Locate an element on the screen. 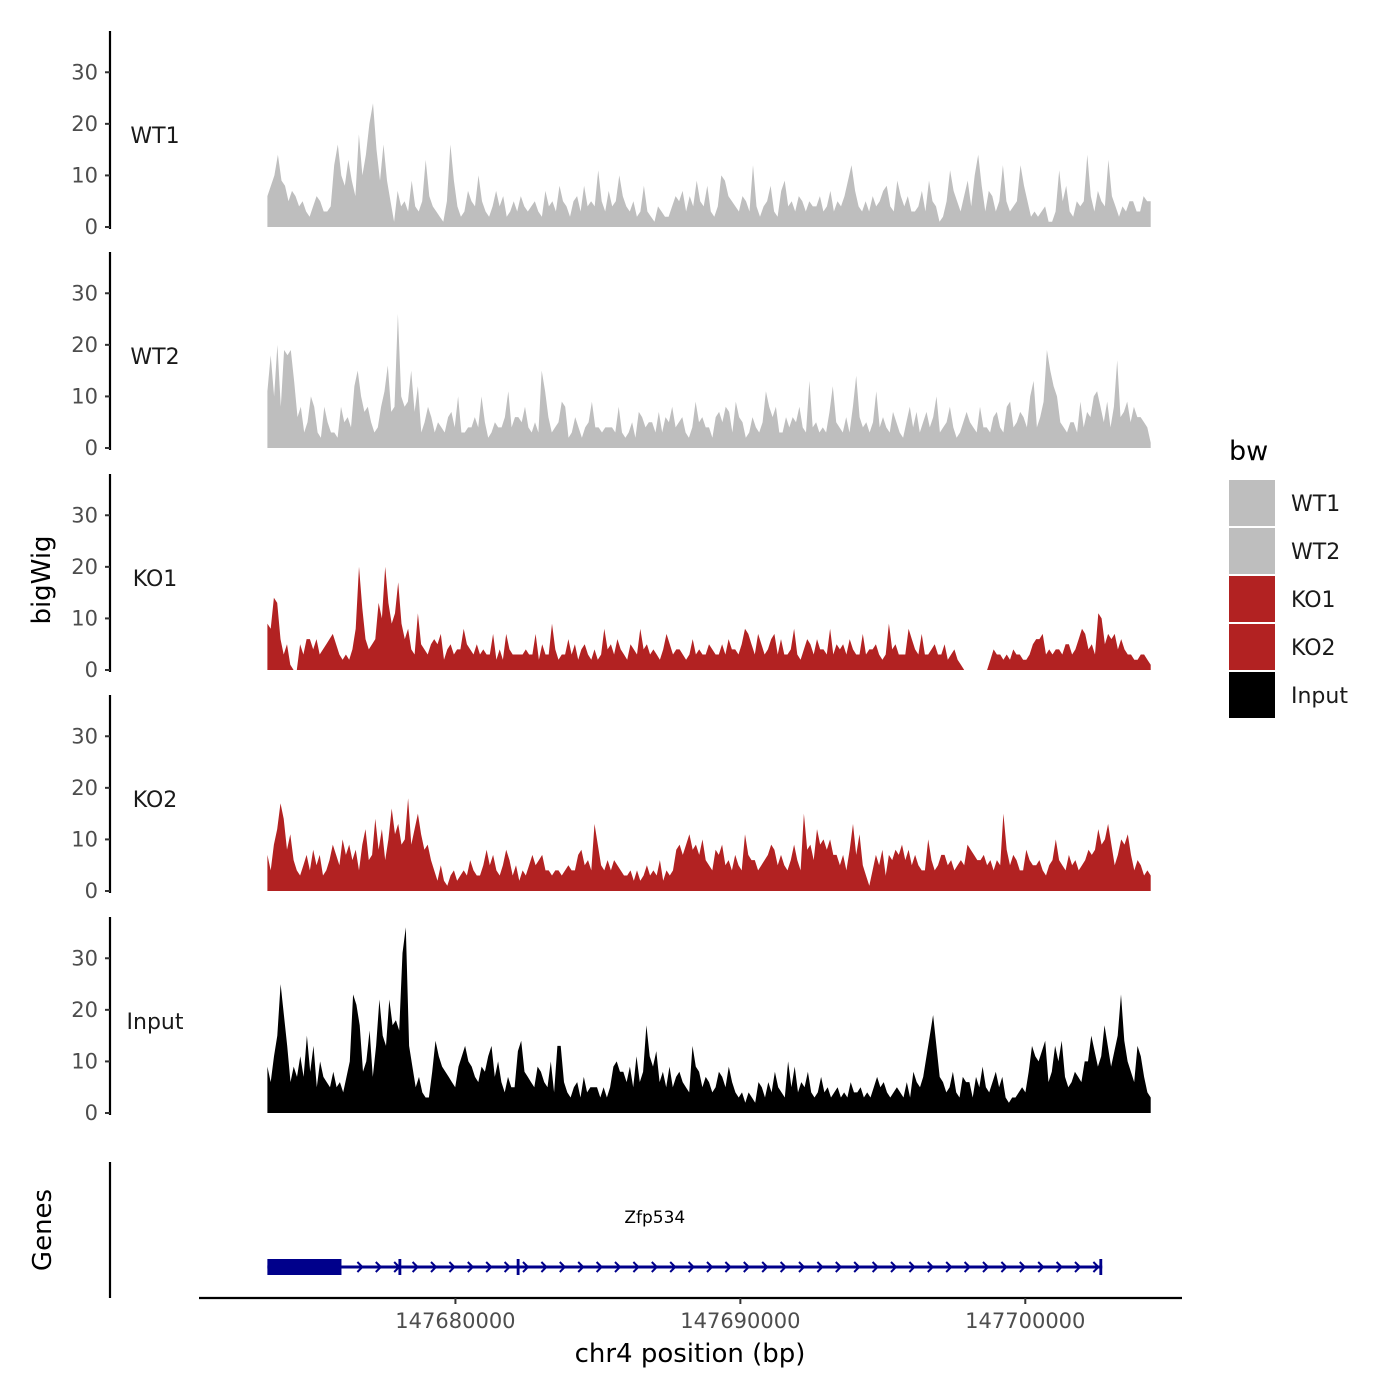 The image size is (1400, 1400). x-tick-label: 147700000 is located at coordinates (1025, 1321).